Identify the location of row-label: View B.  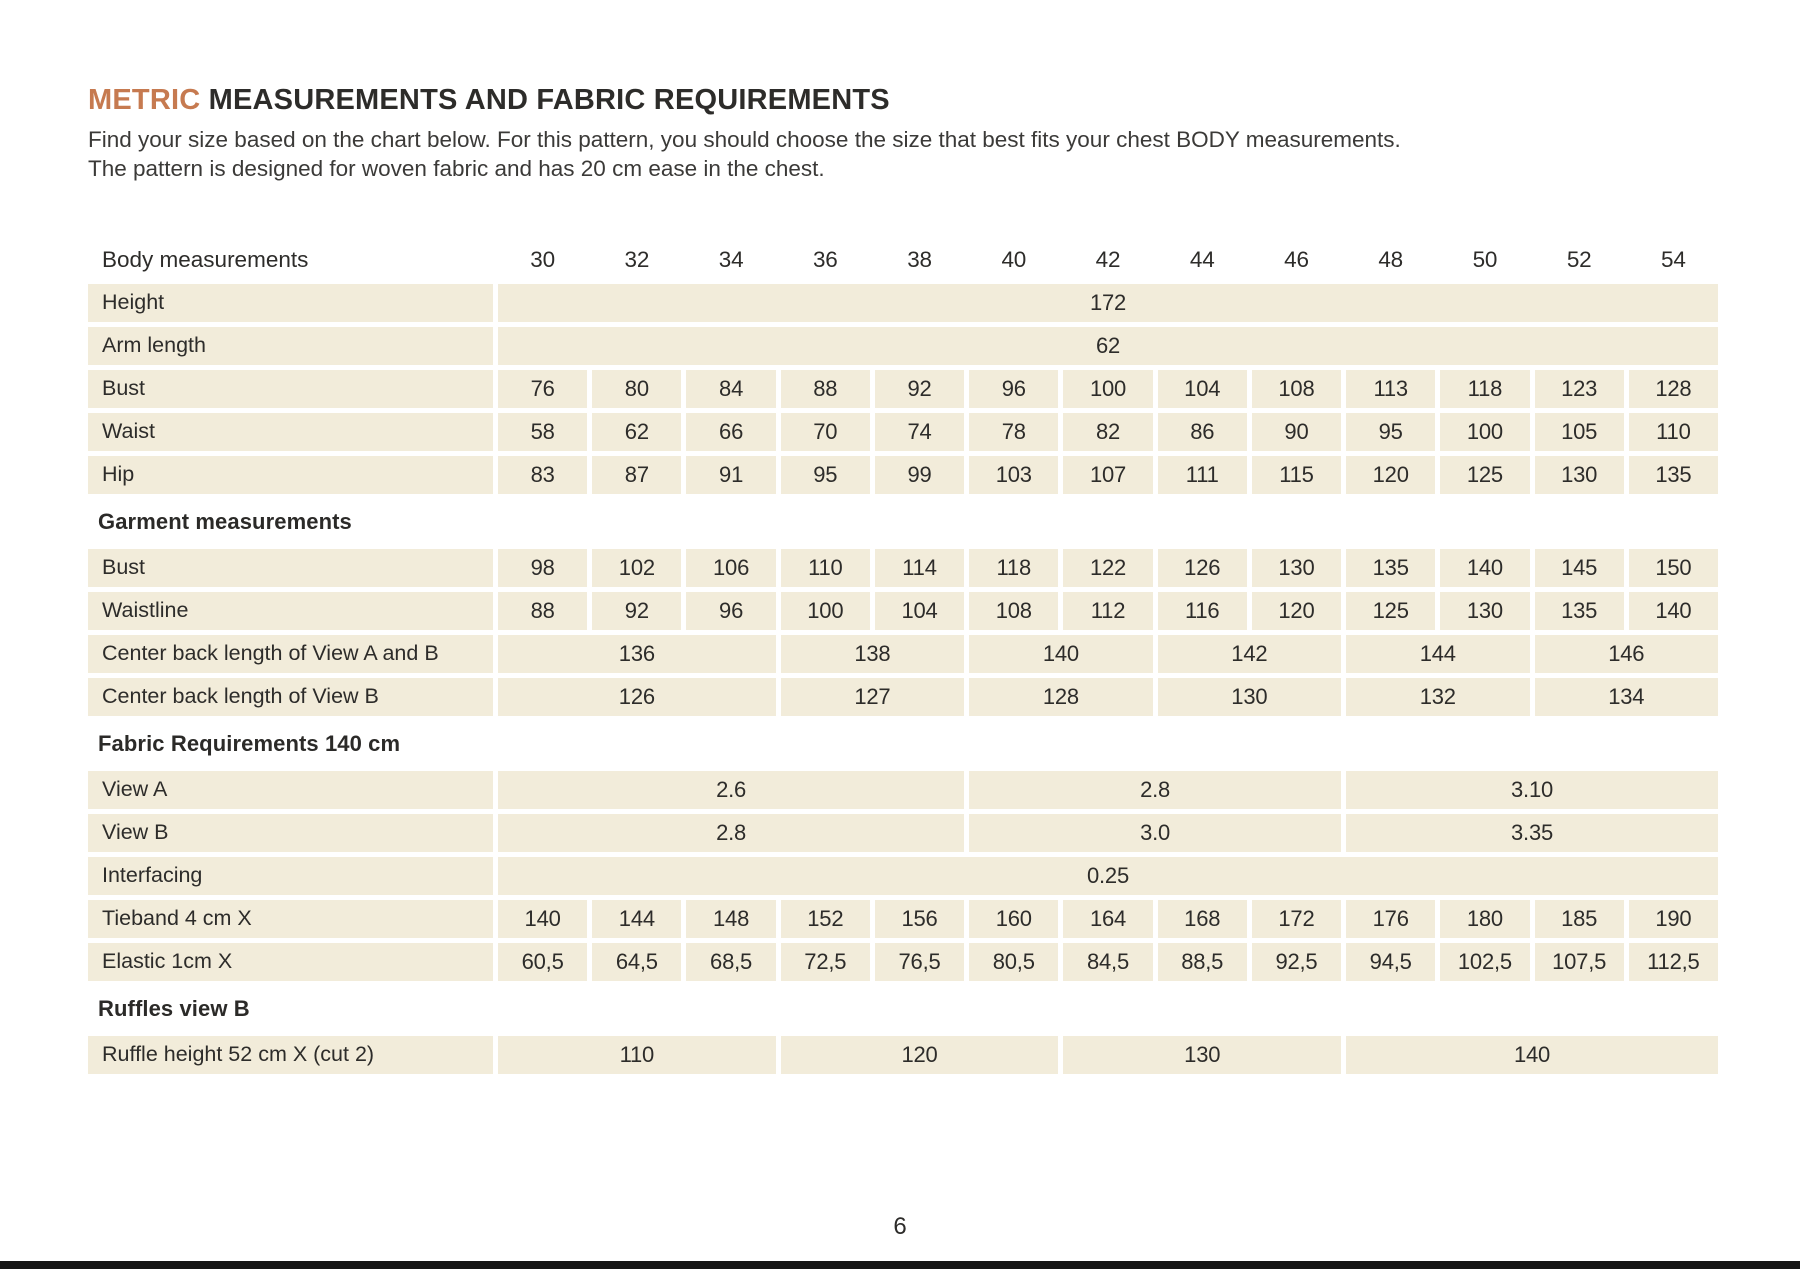
(290, 832).